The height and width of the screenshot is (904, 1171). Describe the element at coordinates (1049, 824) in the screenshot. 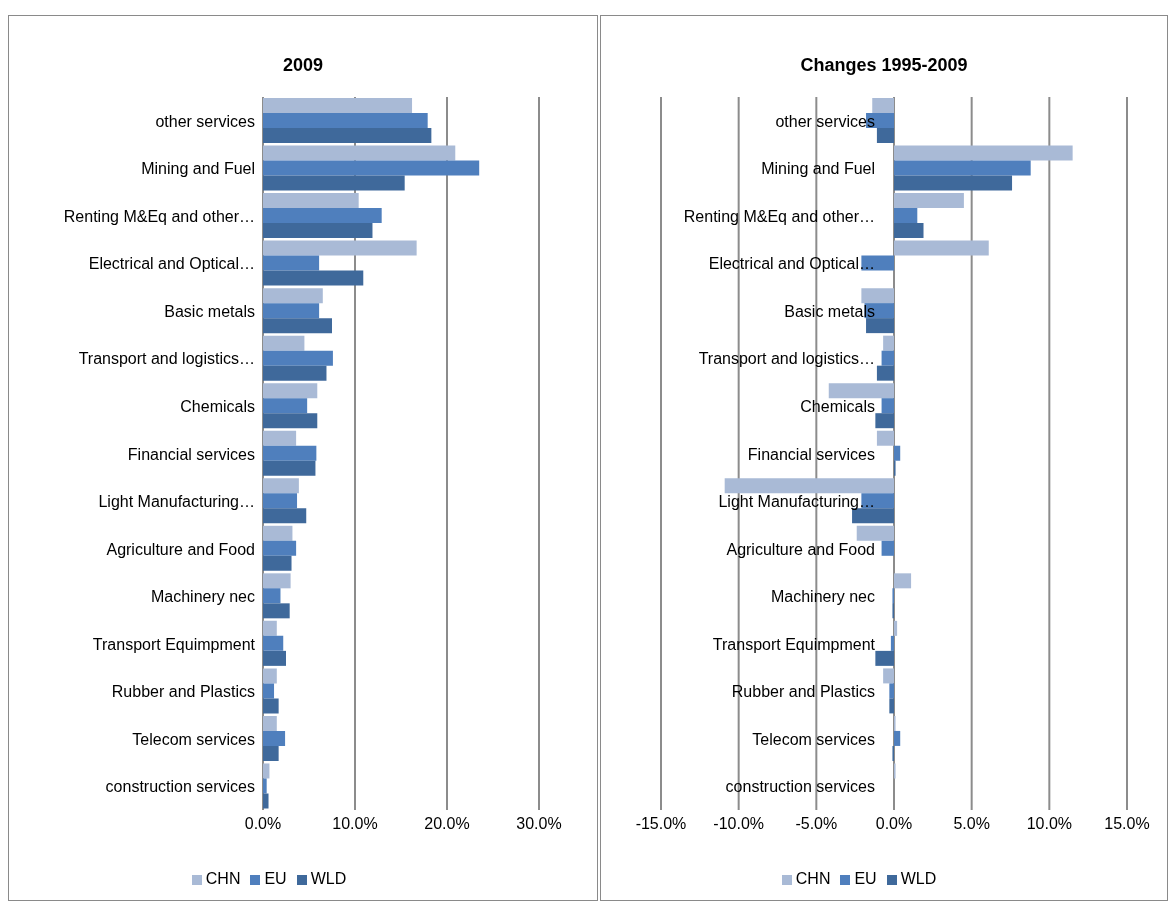

I see `x-tick-label: 10.0%` at that location.